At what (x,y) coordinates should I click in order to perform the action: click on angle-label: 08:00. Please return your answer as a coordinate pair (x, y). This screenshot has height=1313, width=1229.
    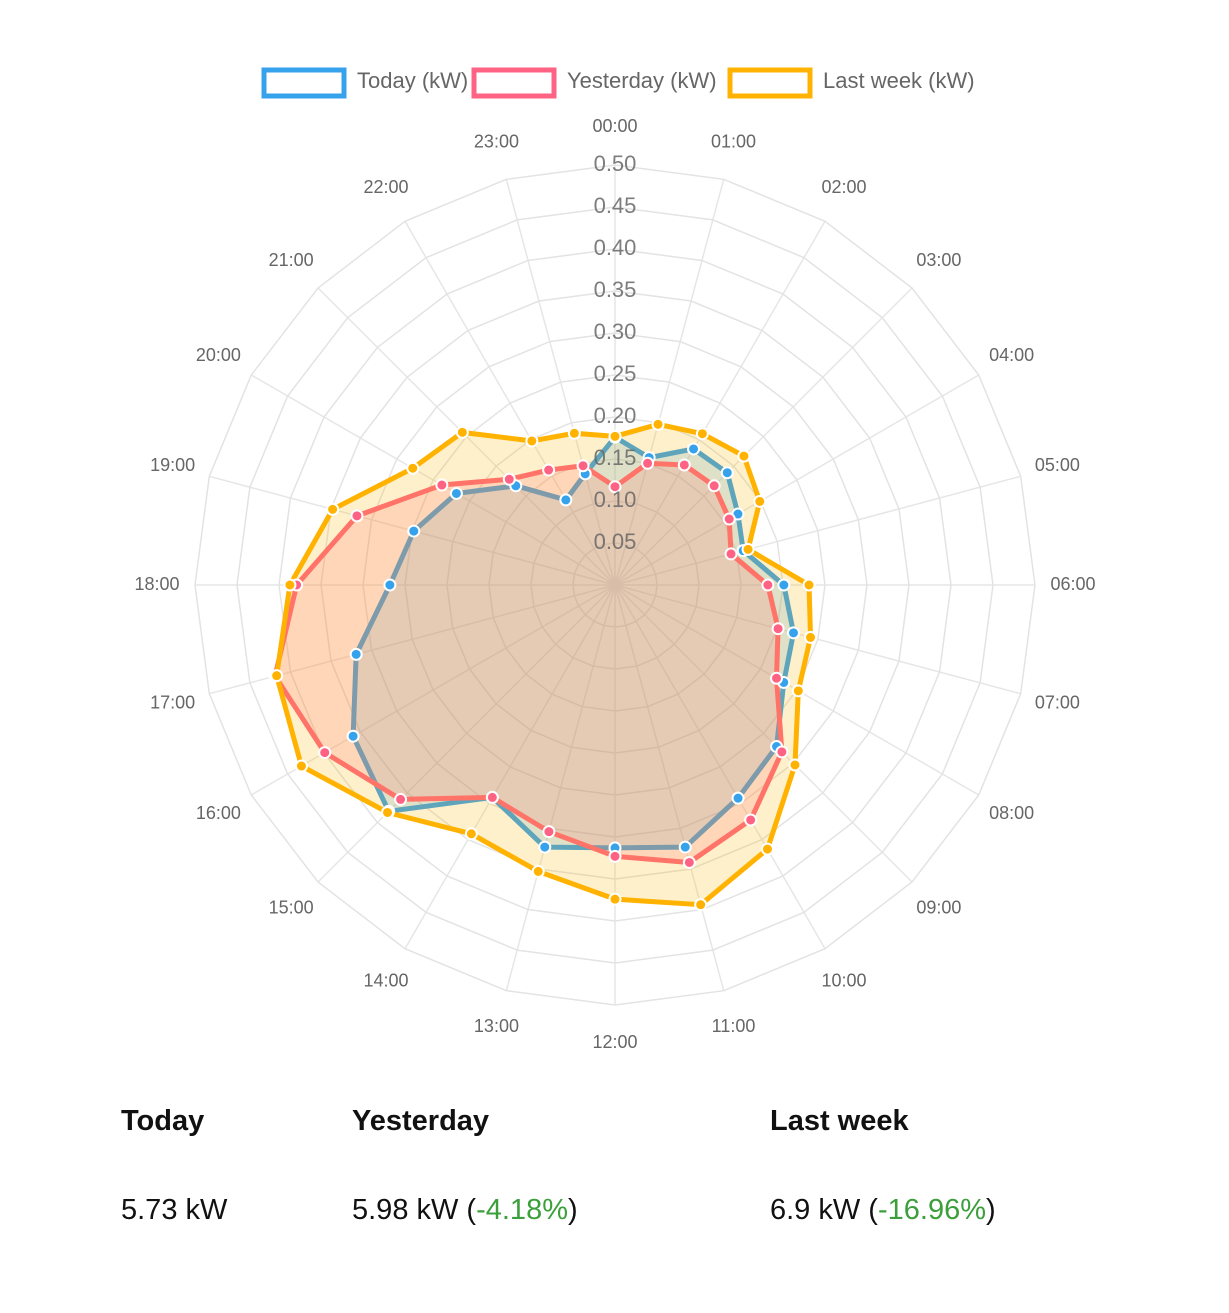
    Looking at the image, I should click on (1011, 813).